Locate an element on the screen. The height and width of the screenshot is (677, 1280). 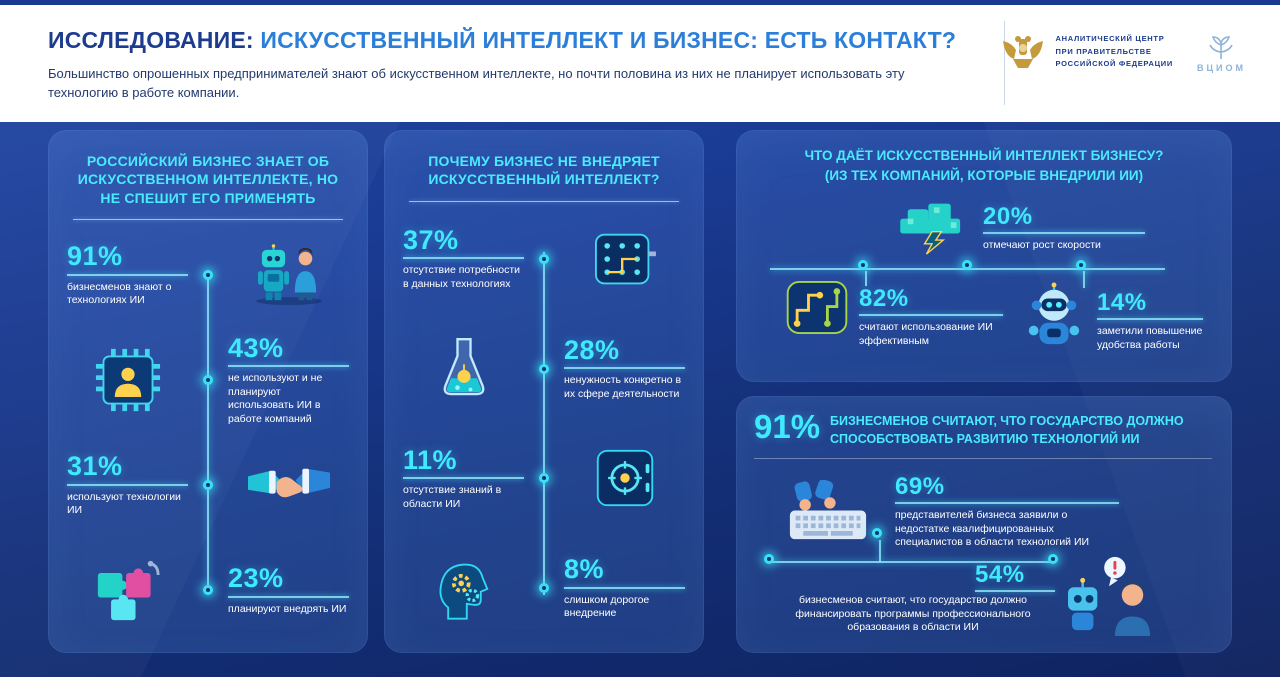
puzzle-icon is located at coordinates (128, 591).